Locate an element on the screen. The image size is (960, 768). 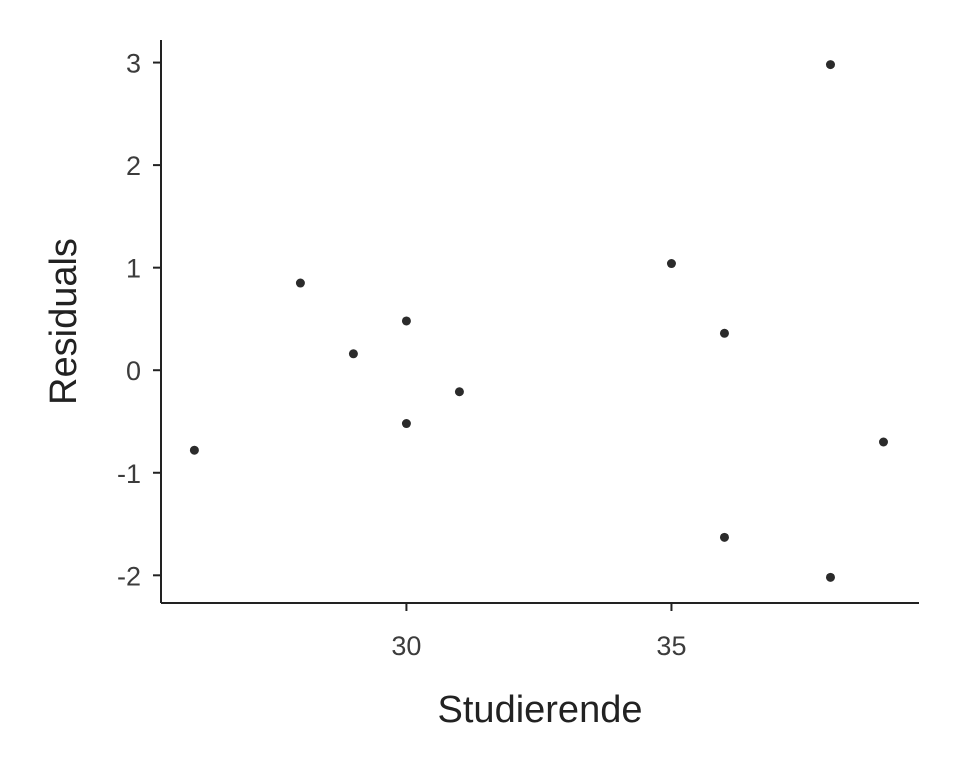
y-tick-label: 2 is located at coordinates (133, 166).